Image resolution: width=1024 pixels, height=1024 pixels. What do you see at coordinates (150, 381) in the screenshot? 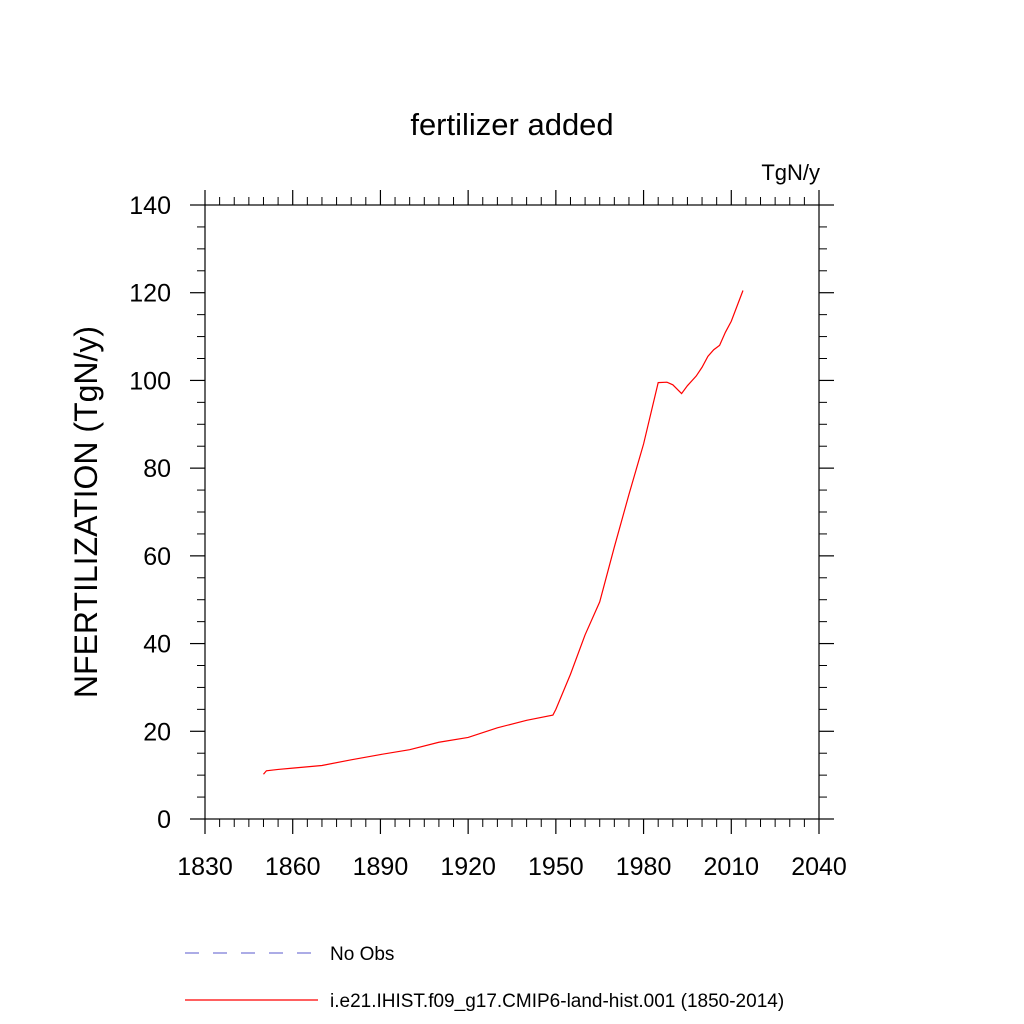
I see `y-tick-label: 100` at bounding box center [150, 381].